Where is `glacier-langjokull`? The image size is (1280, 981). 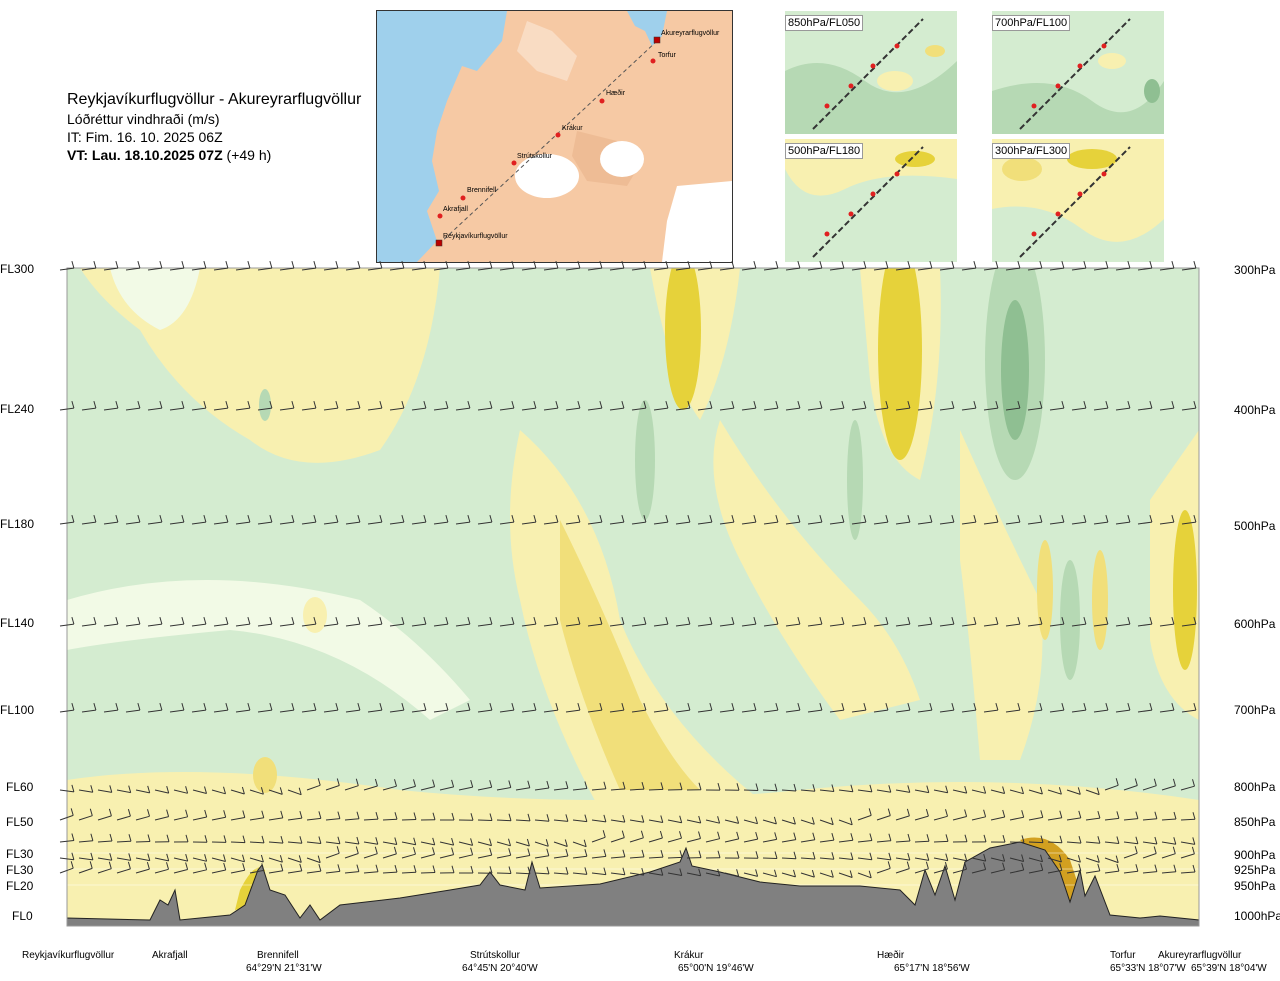
glacier-langjokull is located at coordinates (547, 176).